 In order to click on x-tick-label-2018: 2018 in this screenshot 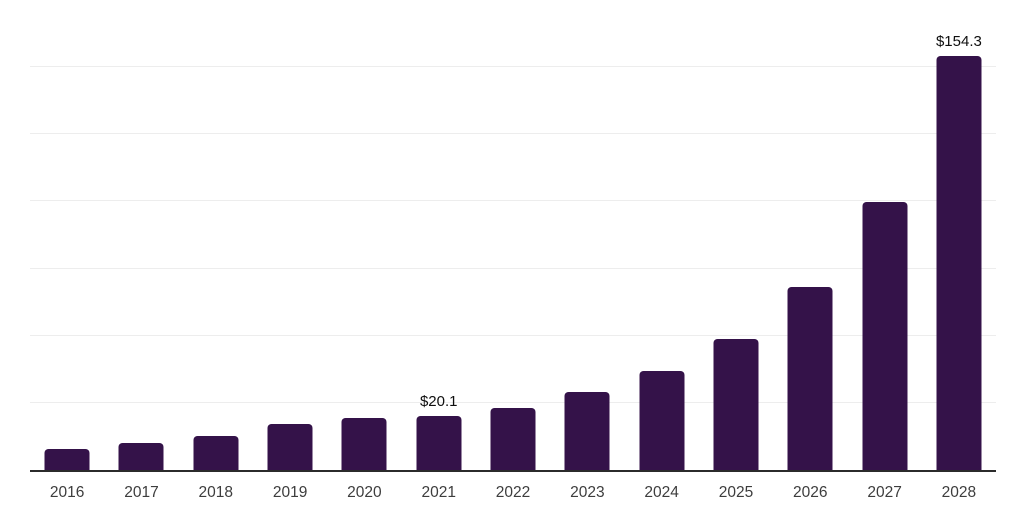, I will do `click(216, 492)`.